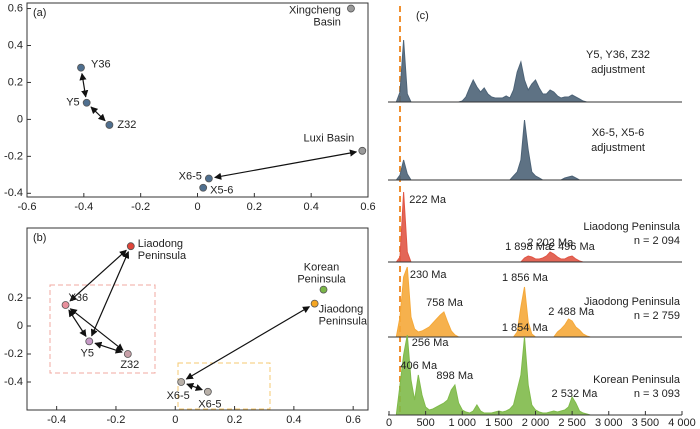  What do you see at coordinates (445, 303) in the screenshot?
I see `peak-label: 758 Ma` at bounding box center [445, 303].